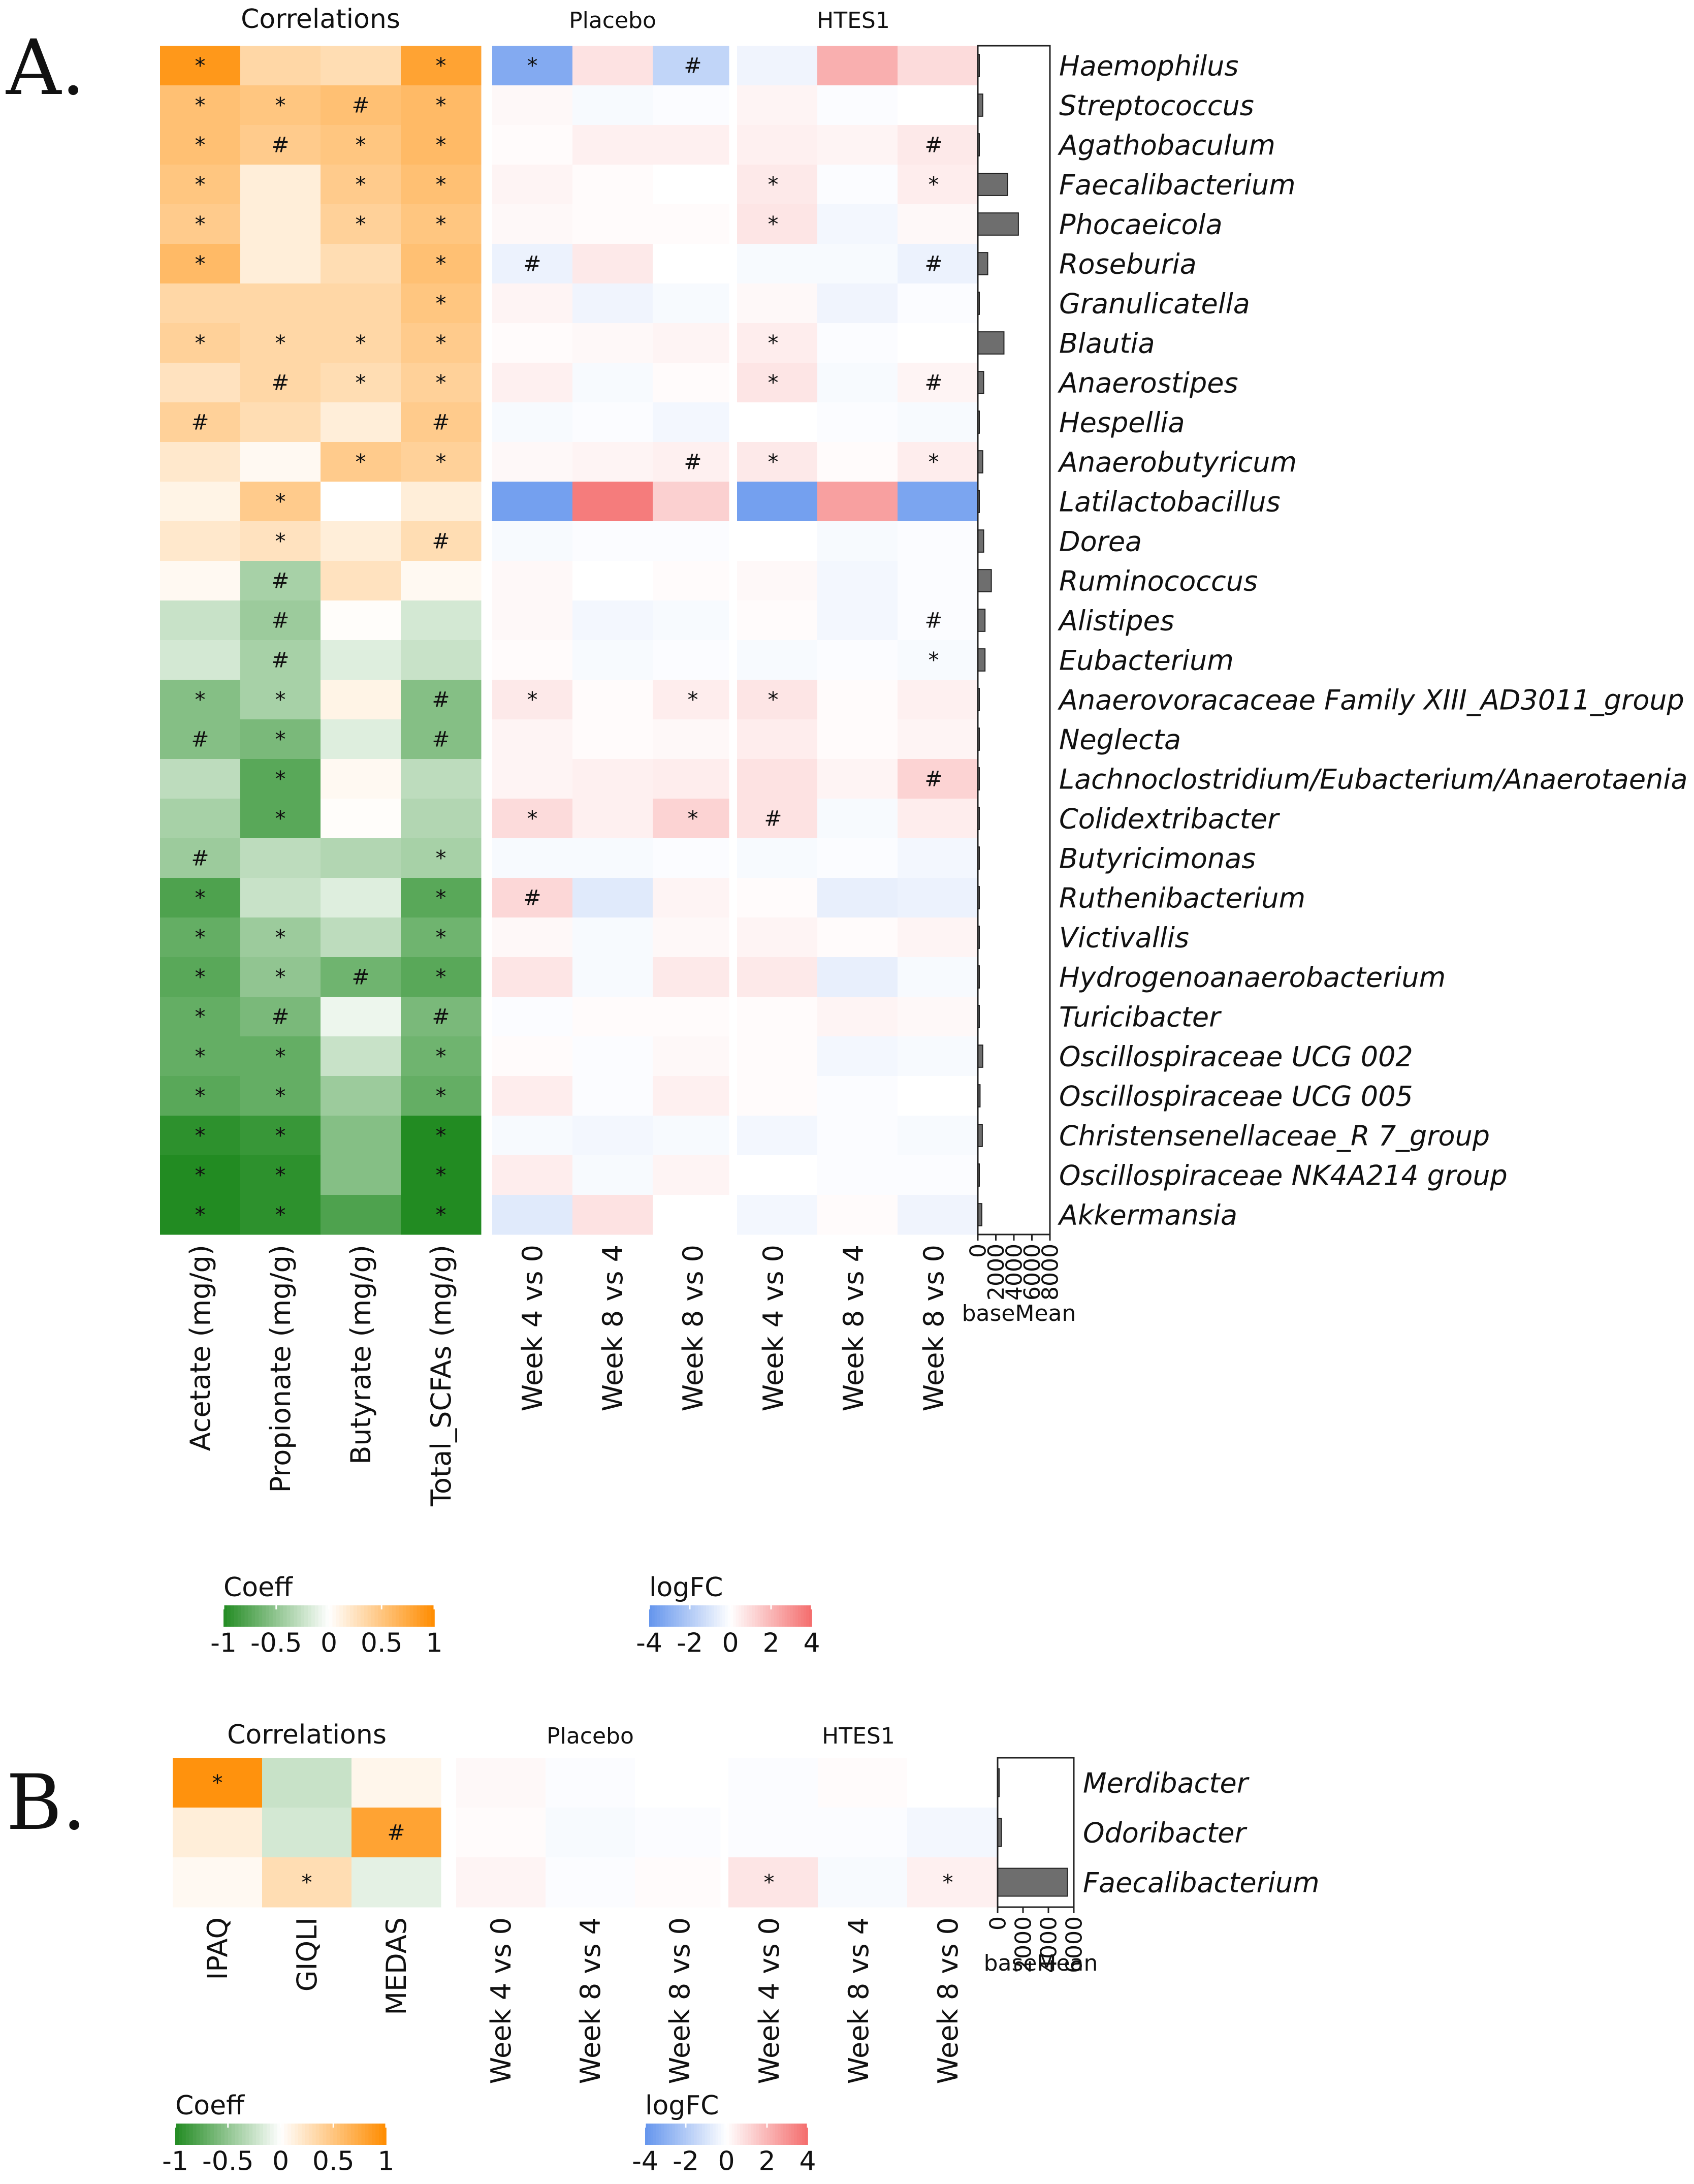  Describe the element at coordinates (258, 1587) in the screenshot. I see `coeff-legend-a-title: Coeff` at that location.